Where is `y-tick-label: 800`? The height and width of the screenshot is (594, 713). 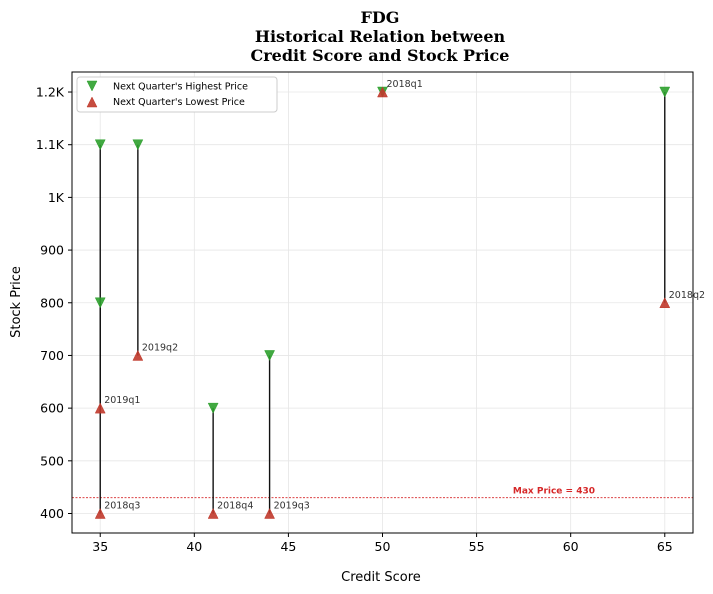 y-tick-label: 800 is located at coordinates (52, 302).